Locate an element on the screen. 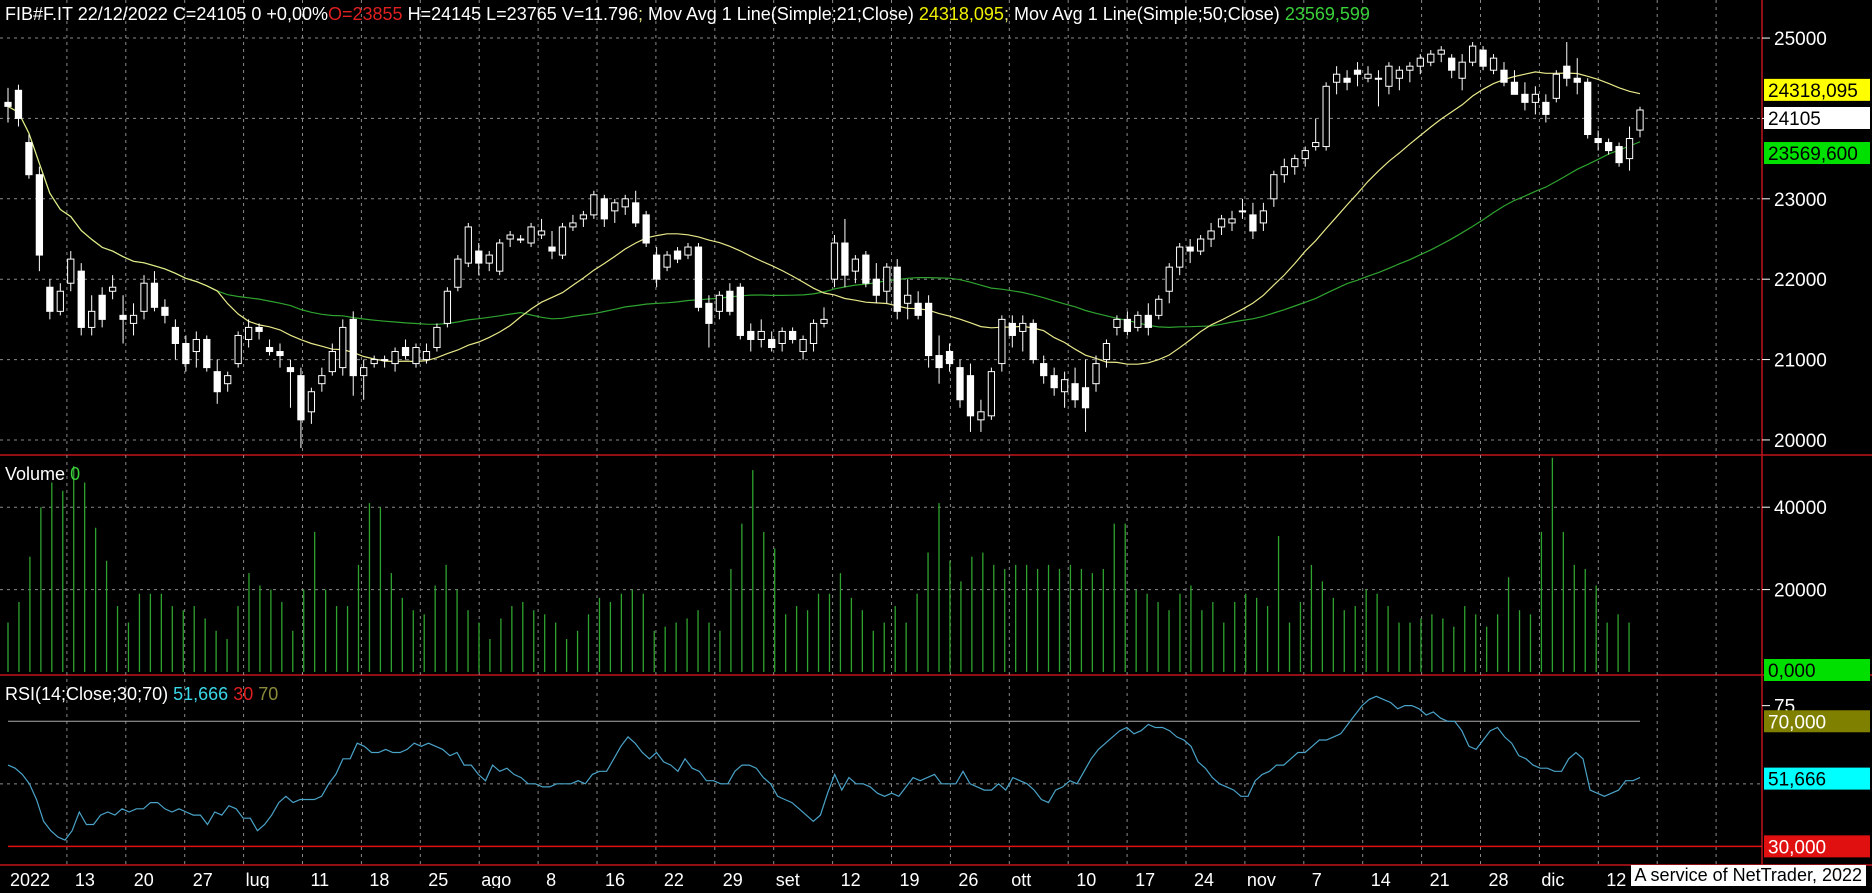 The height and width of the screenshot is (893, 1872). volume-tick-label: 40000 is located at coordinates (1800, 508).